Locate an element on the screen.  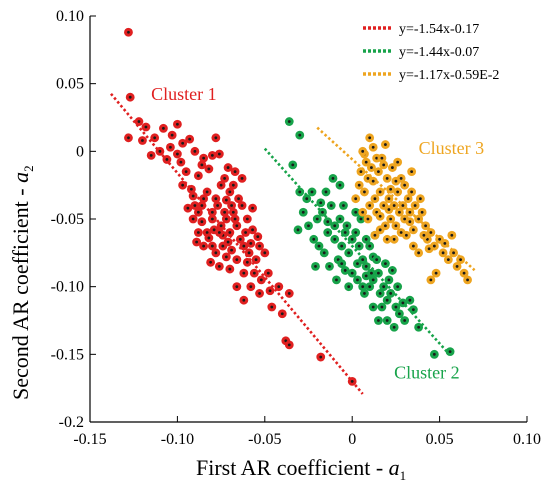
x-tick-label: -0.05 is located at coordinates (264, 439).